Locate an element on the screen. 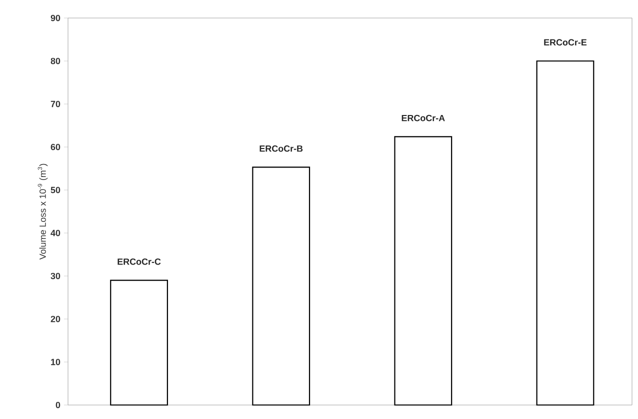 This screenshot has width=638, height=419. y-tick-label: 90 is located at coordinates (55, 18).